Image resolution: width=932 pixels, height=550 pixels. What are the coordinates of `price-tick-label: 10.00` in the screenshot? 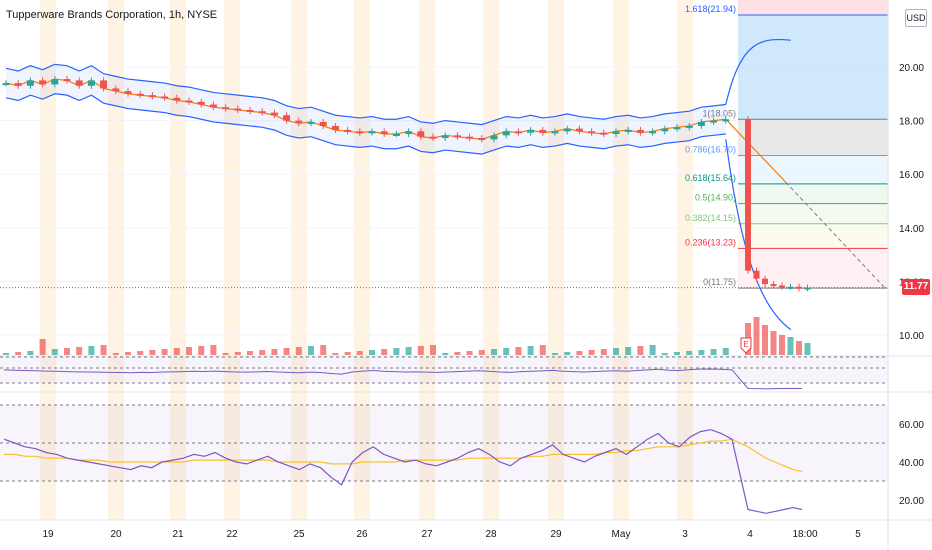 It's located at (911, 336).